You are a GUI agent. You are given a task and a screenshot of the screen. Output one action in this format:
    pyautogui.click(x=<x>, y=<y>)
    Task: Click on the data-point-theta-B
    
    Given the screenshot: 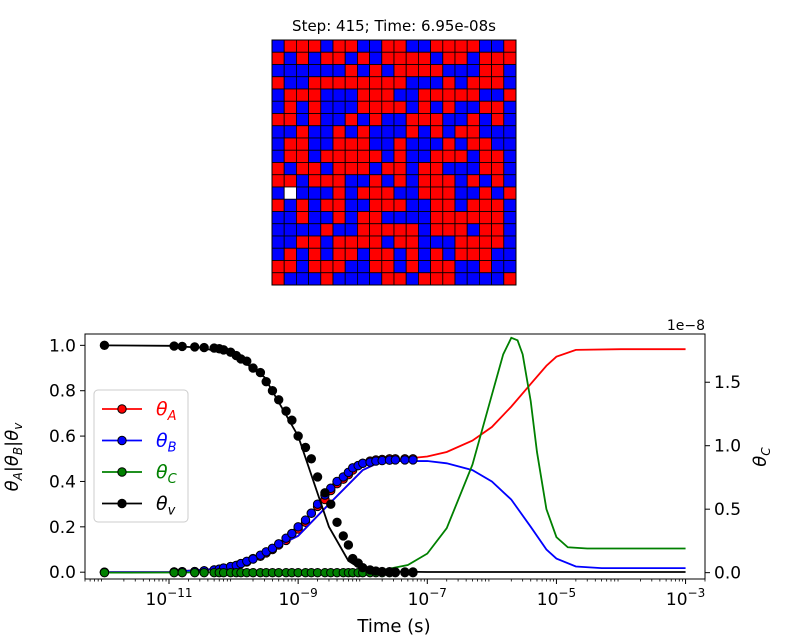 What is the action you would take?
    pyautogui.click(x=395, y=460)
    